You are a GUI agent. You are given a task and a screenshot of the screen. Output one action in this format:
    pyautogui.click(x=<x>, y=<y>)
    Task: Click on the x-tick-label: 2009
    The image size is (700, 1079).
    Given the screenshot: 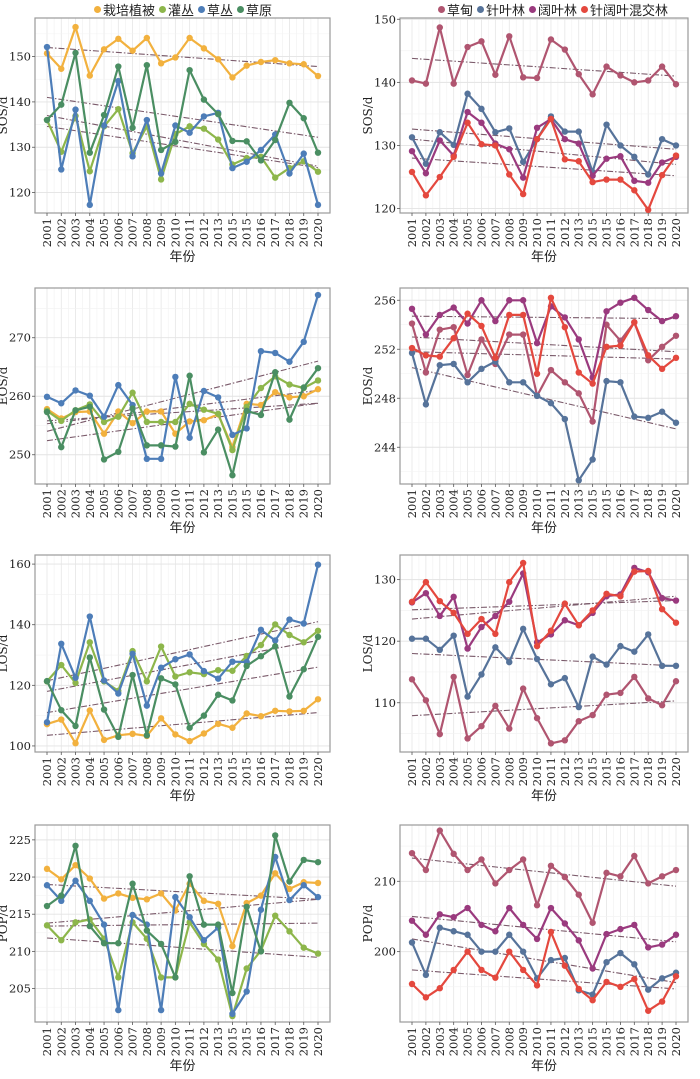 What is the action you would take?
    pyautogui.click(x=161, y=503)
    